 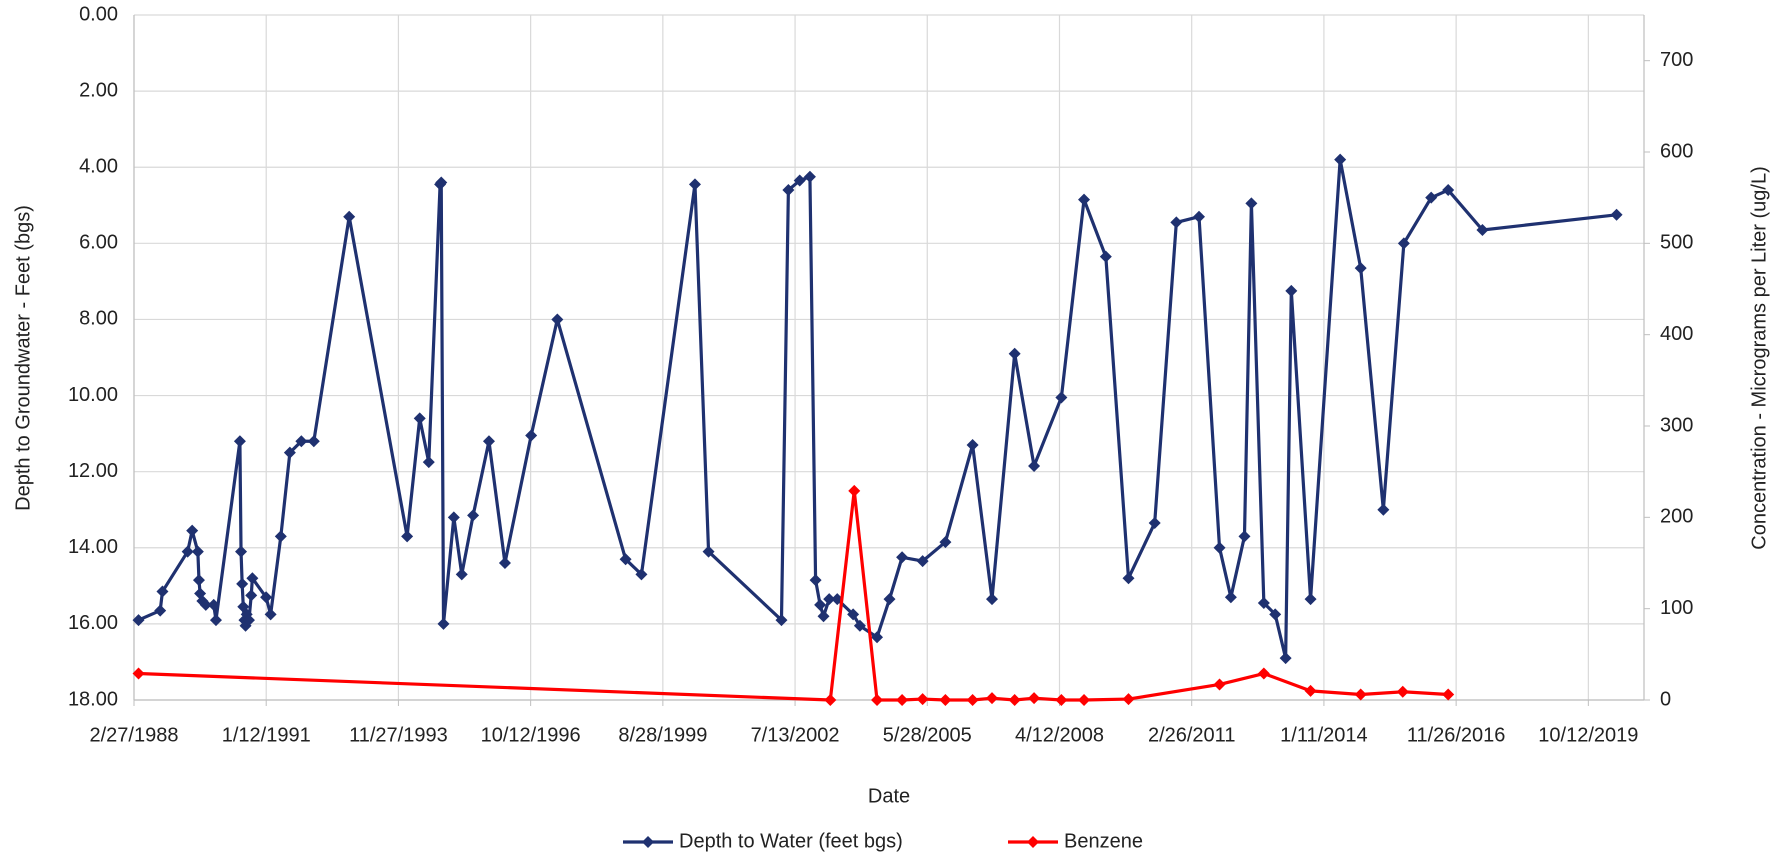 What do you see at coordinates (93, 699) in the screenshot?
I see `y-tick-label: 18.00` at bounding box center [93, 699].